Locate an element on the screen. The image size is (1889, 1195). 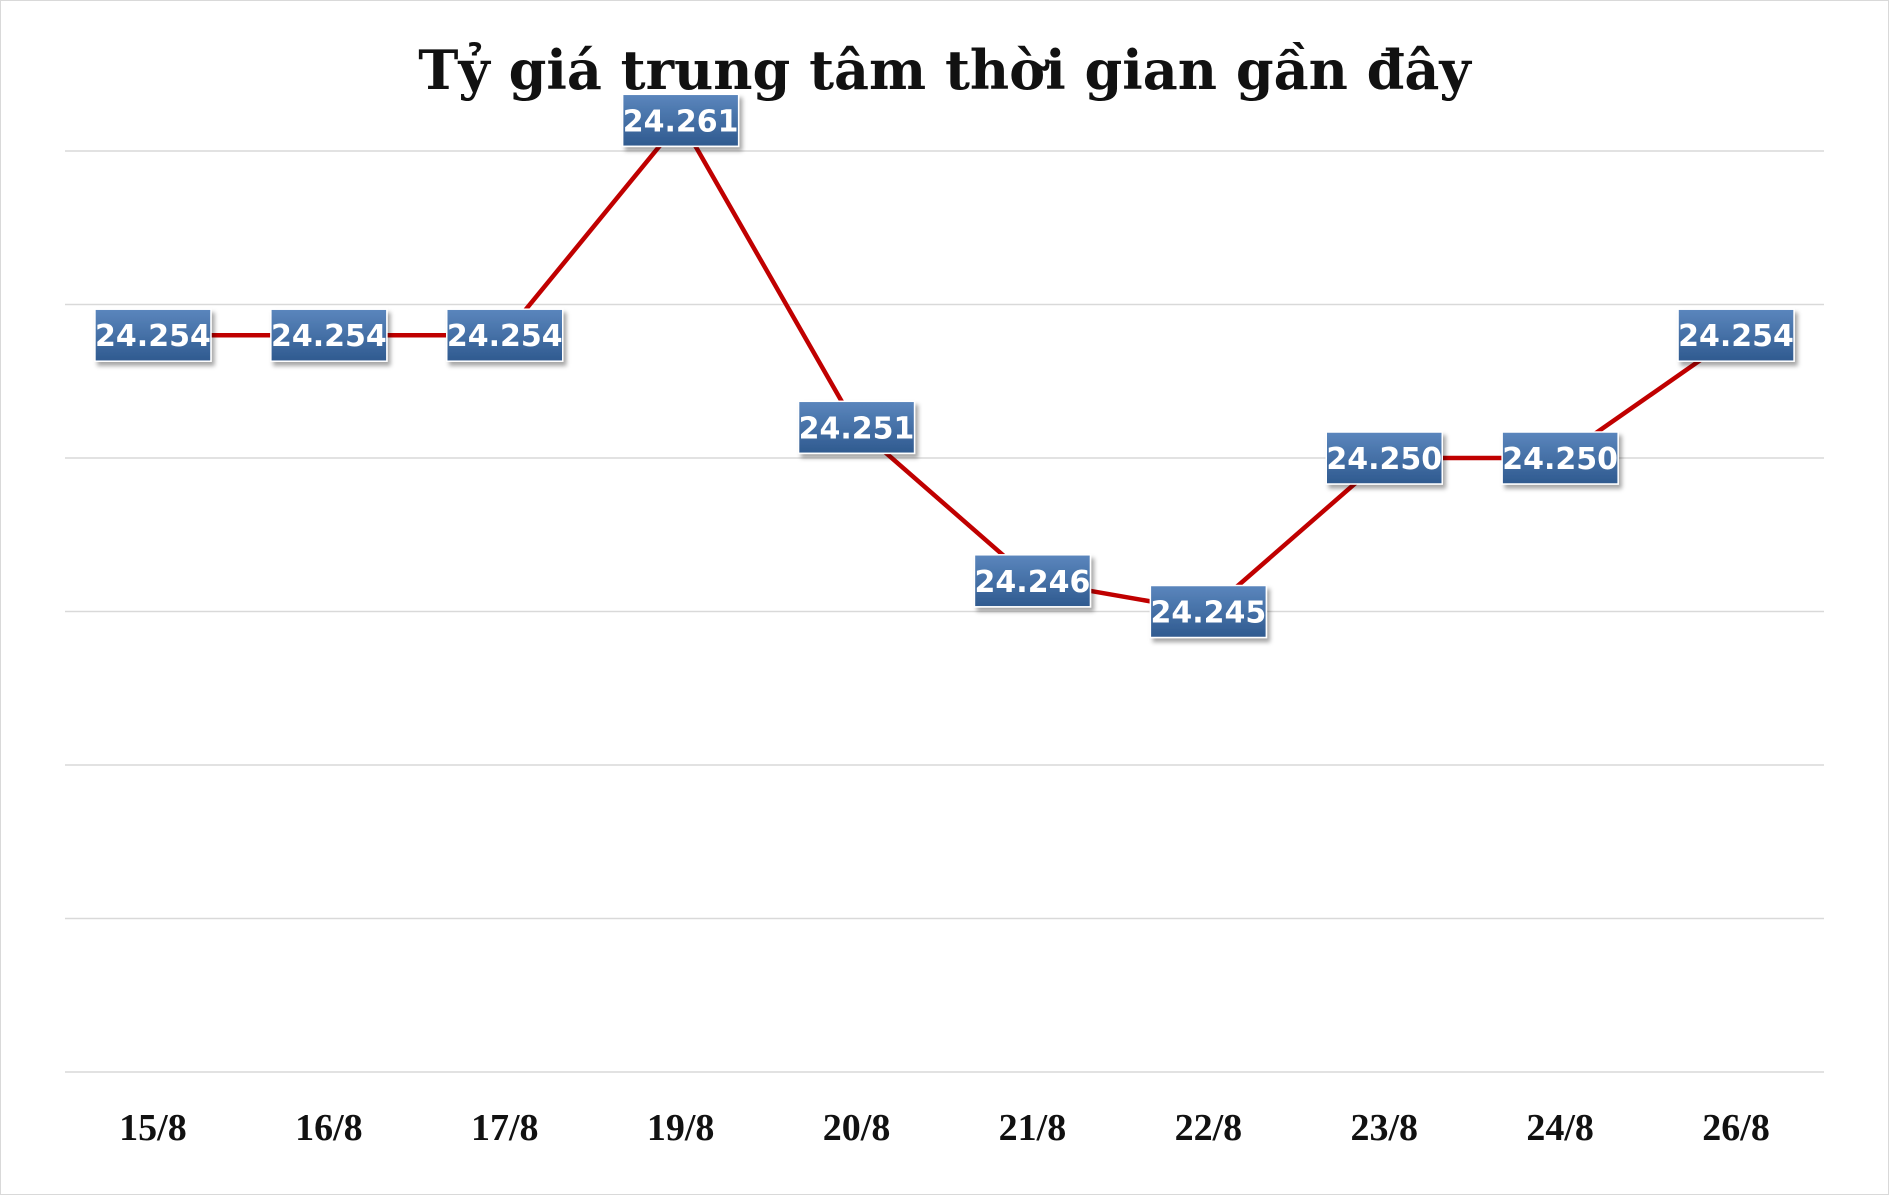
data-label: 24.245 is located at coordinates (1208, 611).